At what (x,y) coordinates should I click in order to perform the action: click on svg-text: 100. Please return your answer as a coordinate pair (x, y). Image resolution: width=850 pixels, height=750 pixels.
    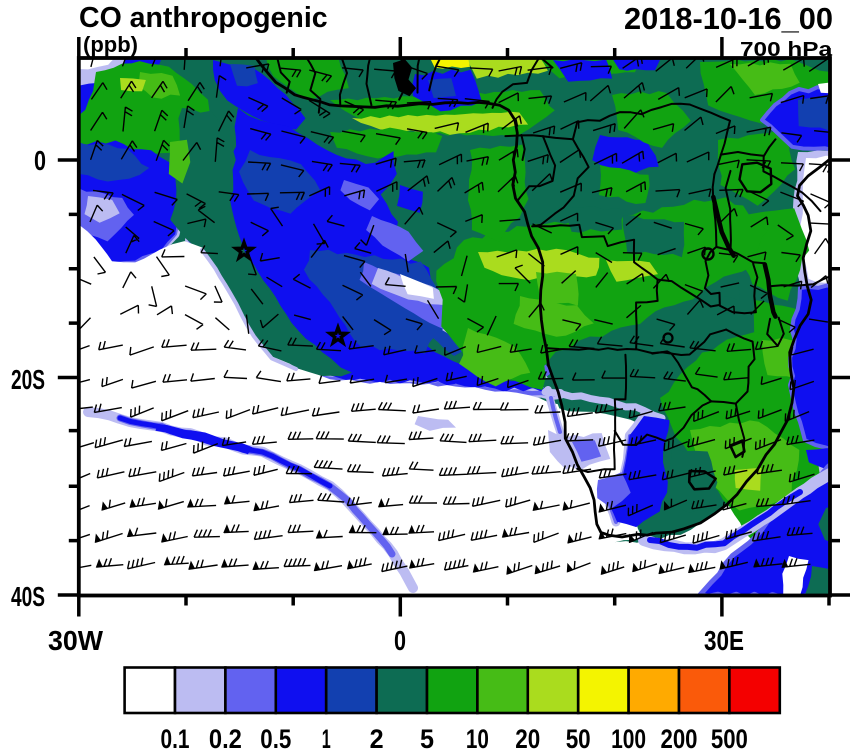
    Looking at the image, I should click on (628, 737).